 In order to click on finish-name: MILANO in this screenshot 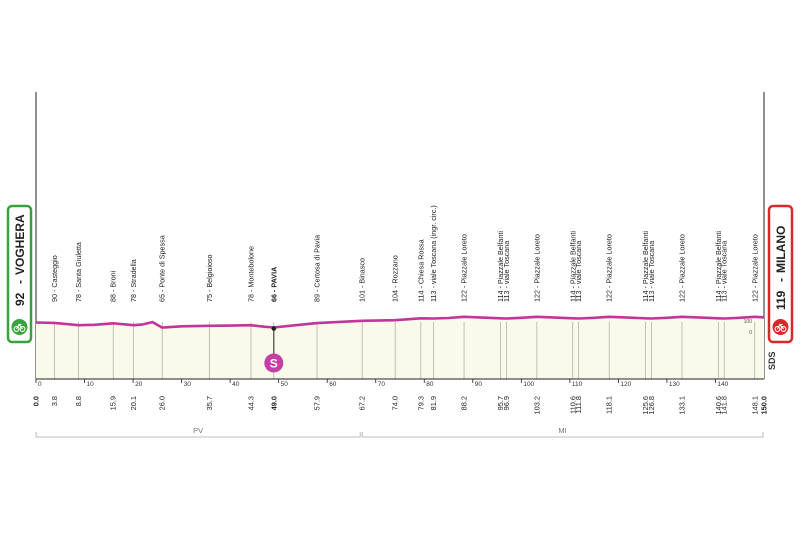, I will do `click(781, 249)`.